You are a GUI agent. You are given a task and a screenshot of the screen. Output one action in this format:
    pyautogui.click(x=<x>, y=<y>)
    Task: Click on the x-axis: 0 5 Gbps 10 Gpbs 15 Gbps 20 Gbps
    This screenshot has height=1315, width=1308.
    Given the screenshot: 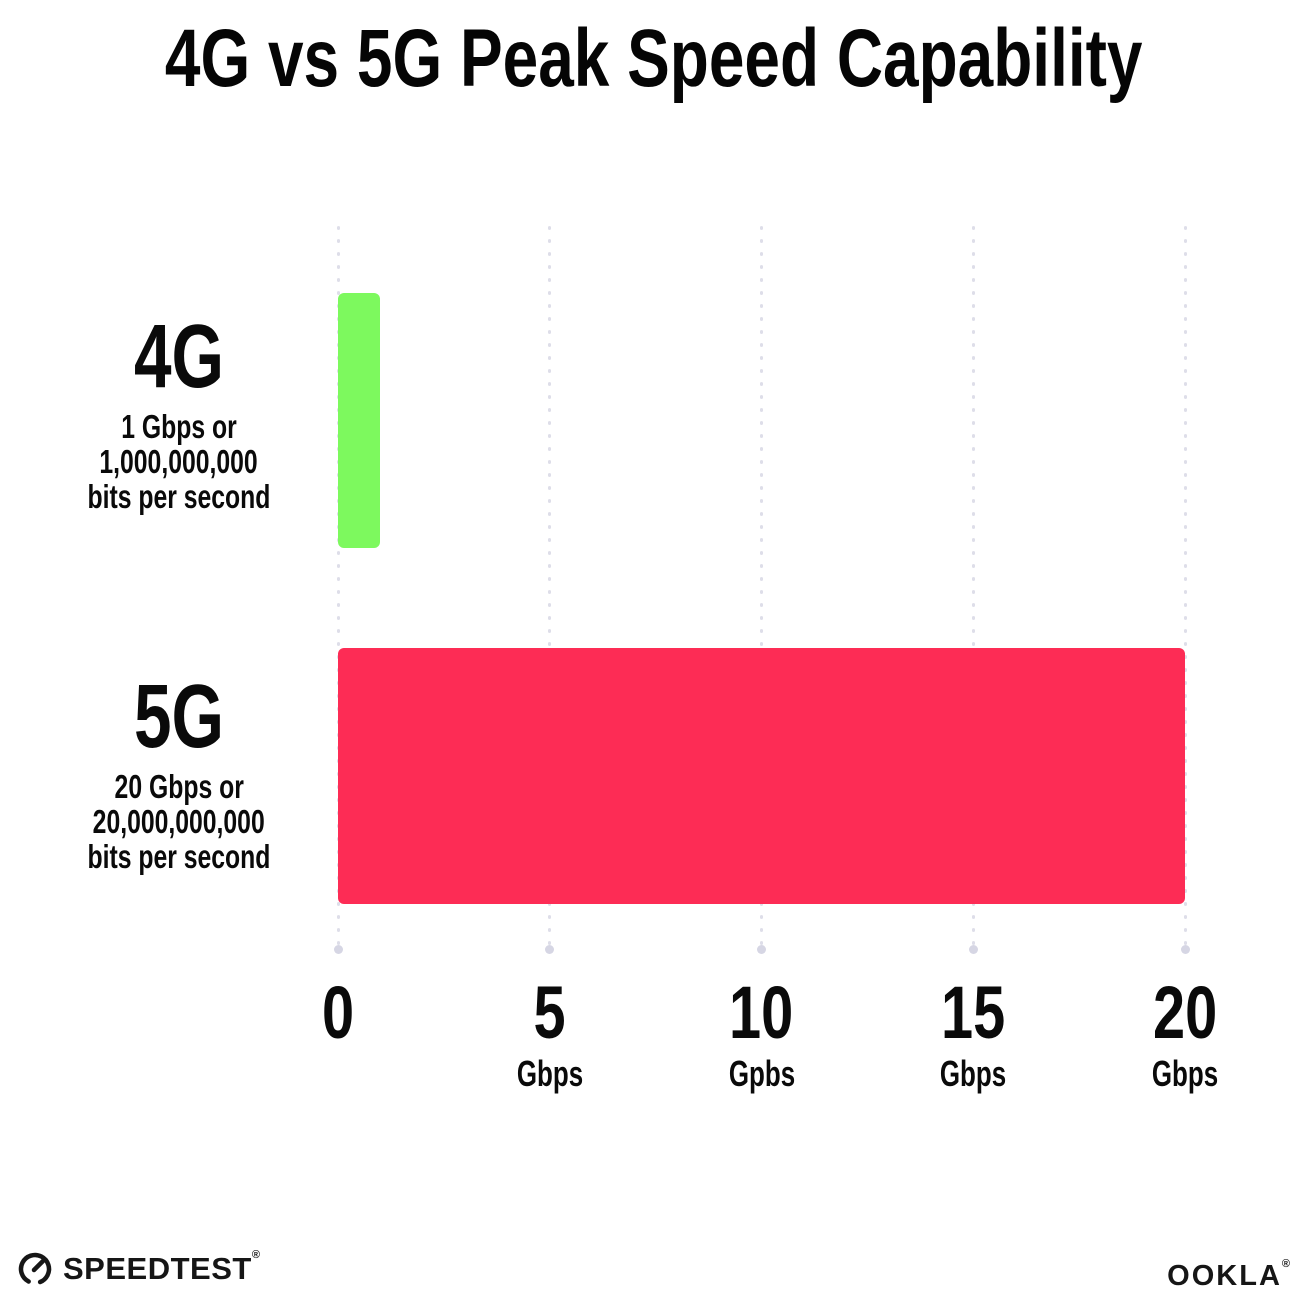 What is the action you would take?
    pyautogui.click(x=770, y=1041)
    